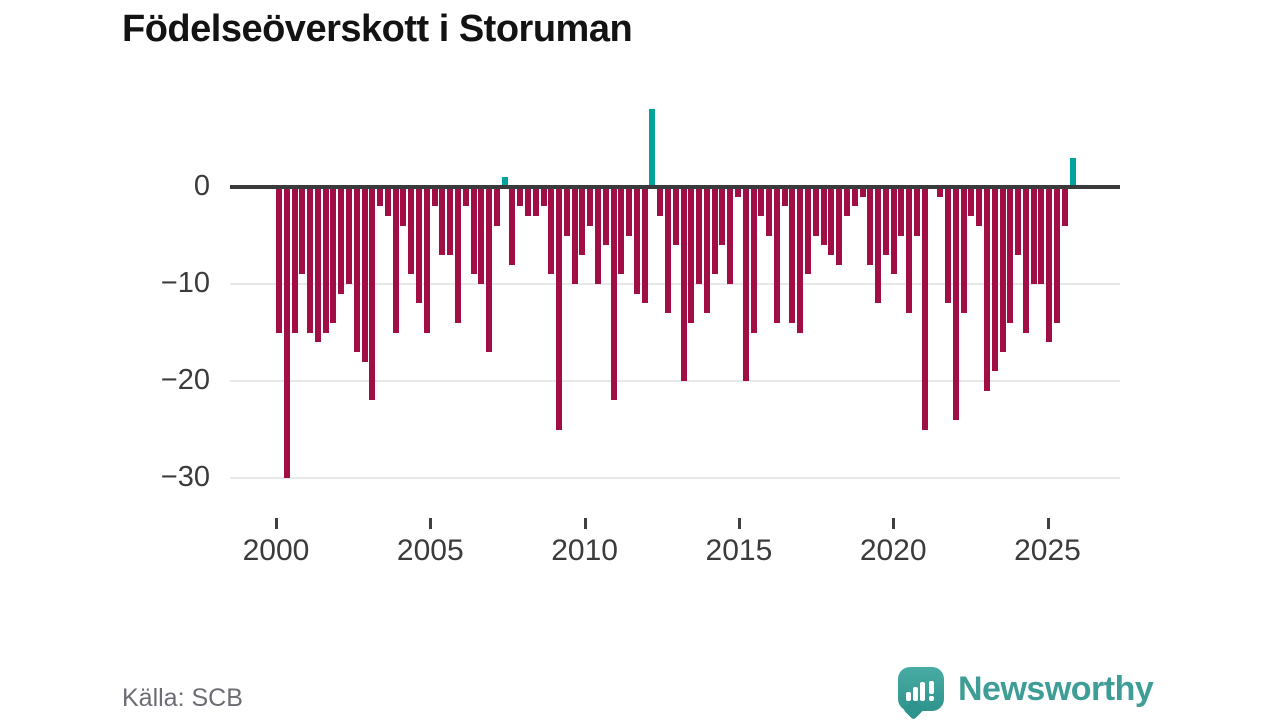  I want to click on x-axis-line, so click(675, 187).